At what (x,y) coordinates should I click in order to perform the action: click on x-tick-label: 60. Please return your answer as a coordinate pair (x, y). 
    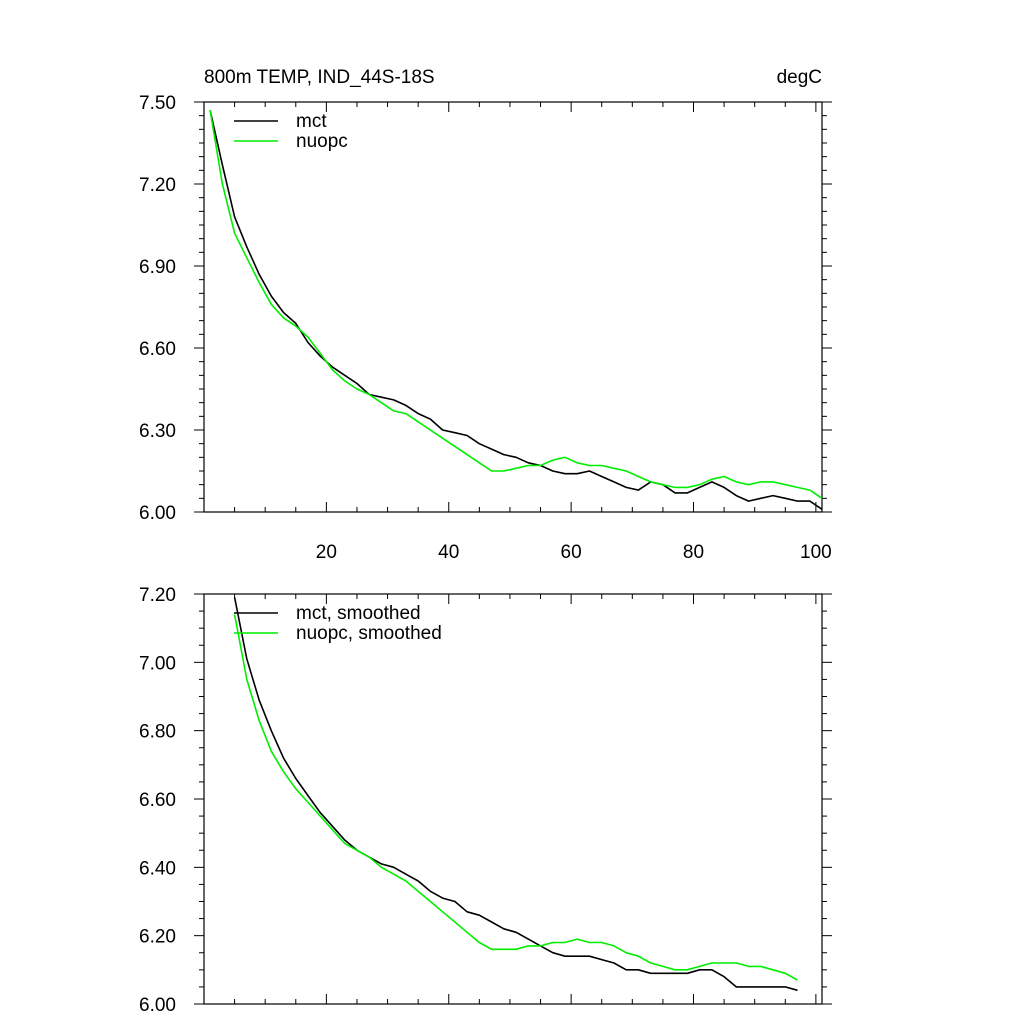
    Looking at the image, I should click on (571, 552).